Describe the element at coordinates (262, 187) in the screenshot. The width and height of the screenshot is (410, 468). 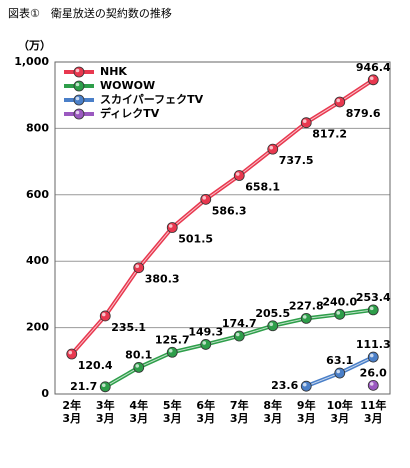
I see `data-label: 658.1` at that location.